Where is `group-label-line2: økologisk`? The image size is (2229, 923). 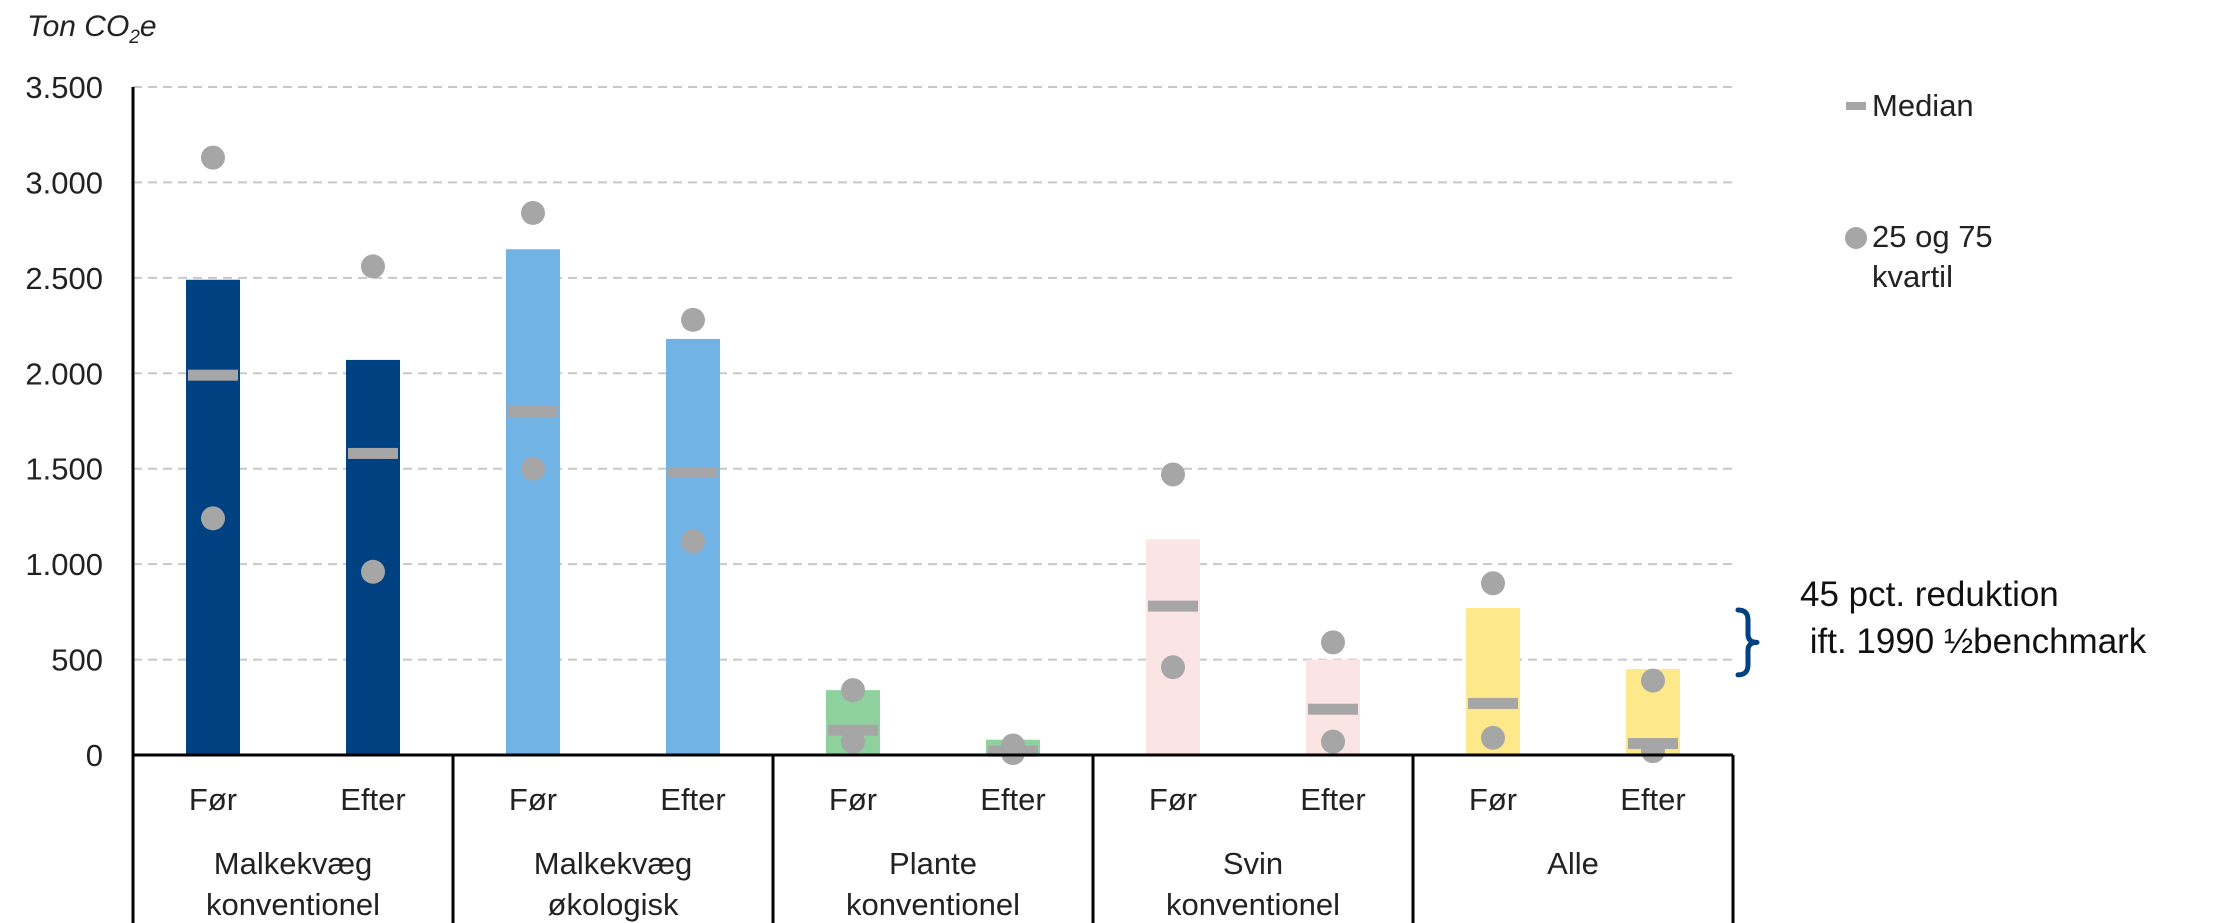 group-label-line2: økologisk is located at coordinates (613, 904).